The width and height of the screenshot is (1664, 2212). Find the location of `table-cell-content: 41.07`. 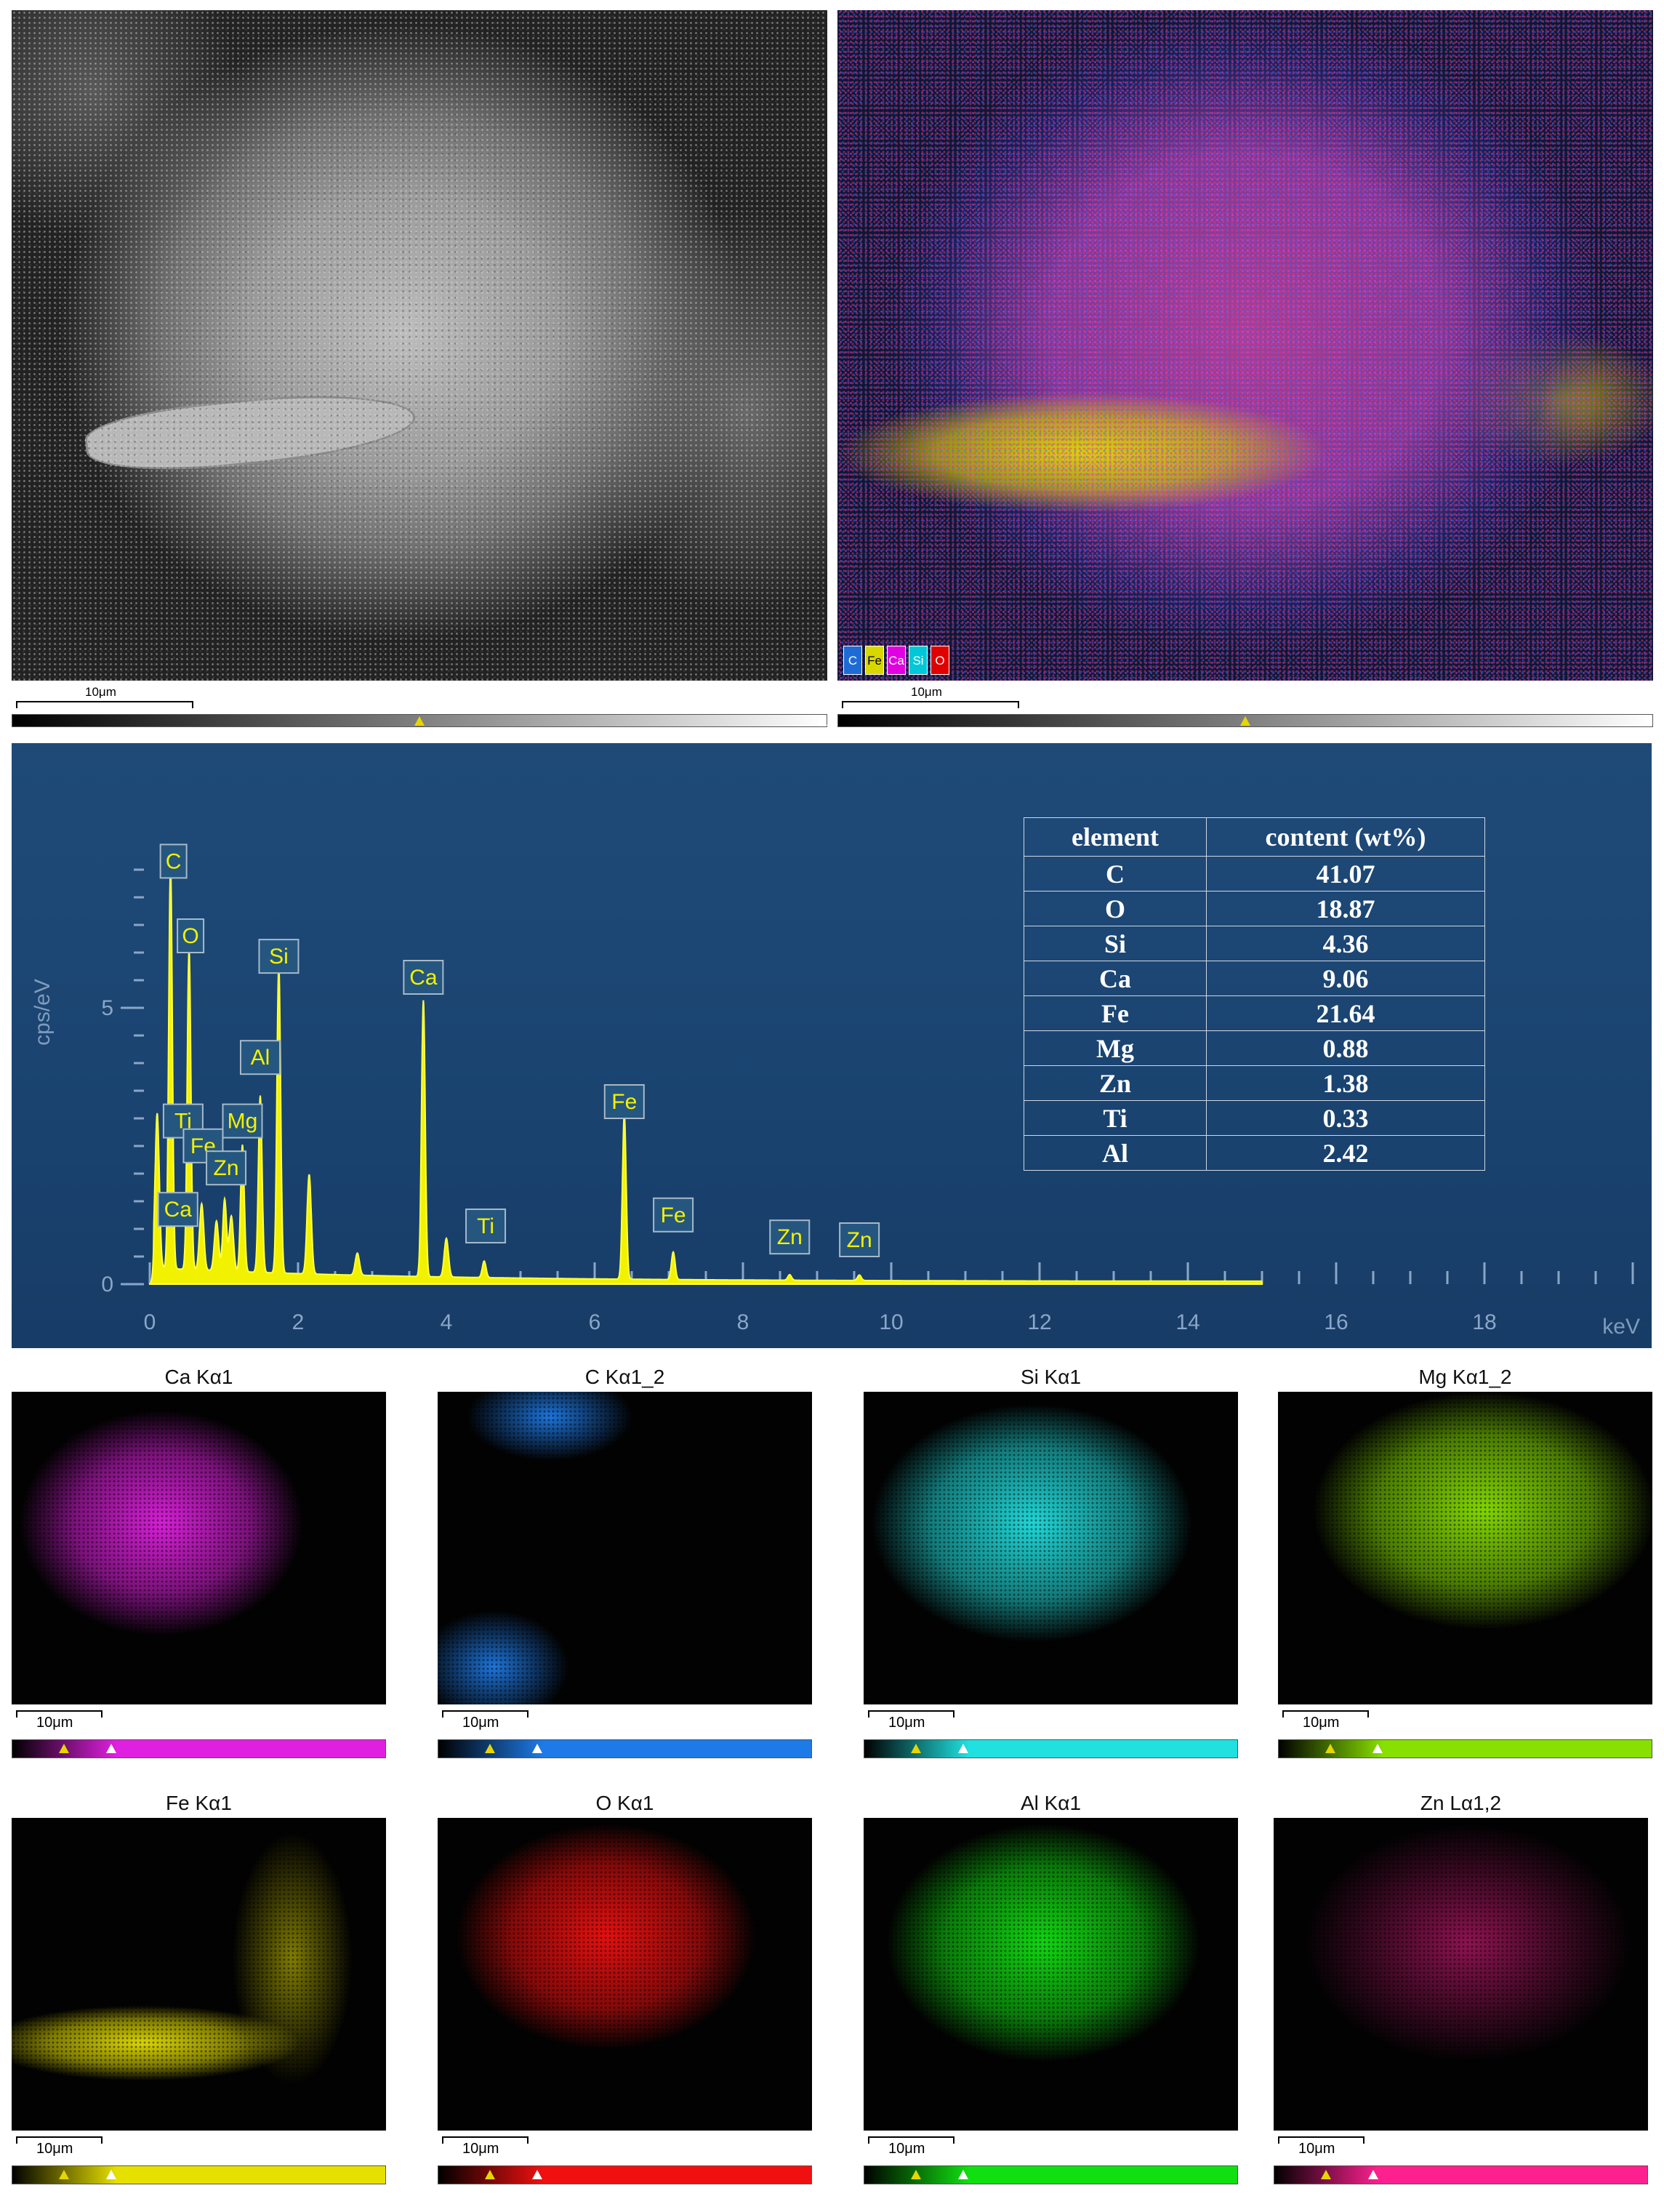

table-cell-content: 41.07 is located at coordinates (1345, 873).